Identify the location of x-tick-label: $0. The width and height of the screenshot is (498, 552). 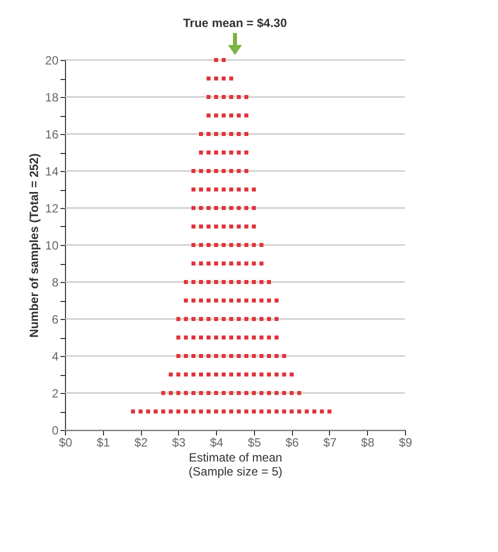
(65, 443).